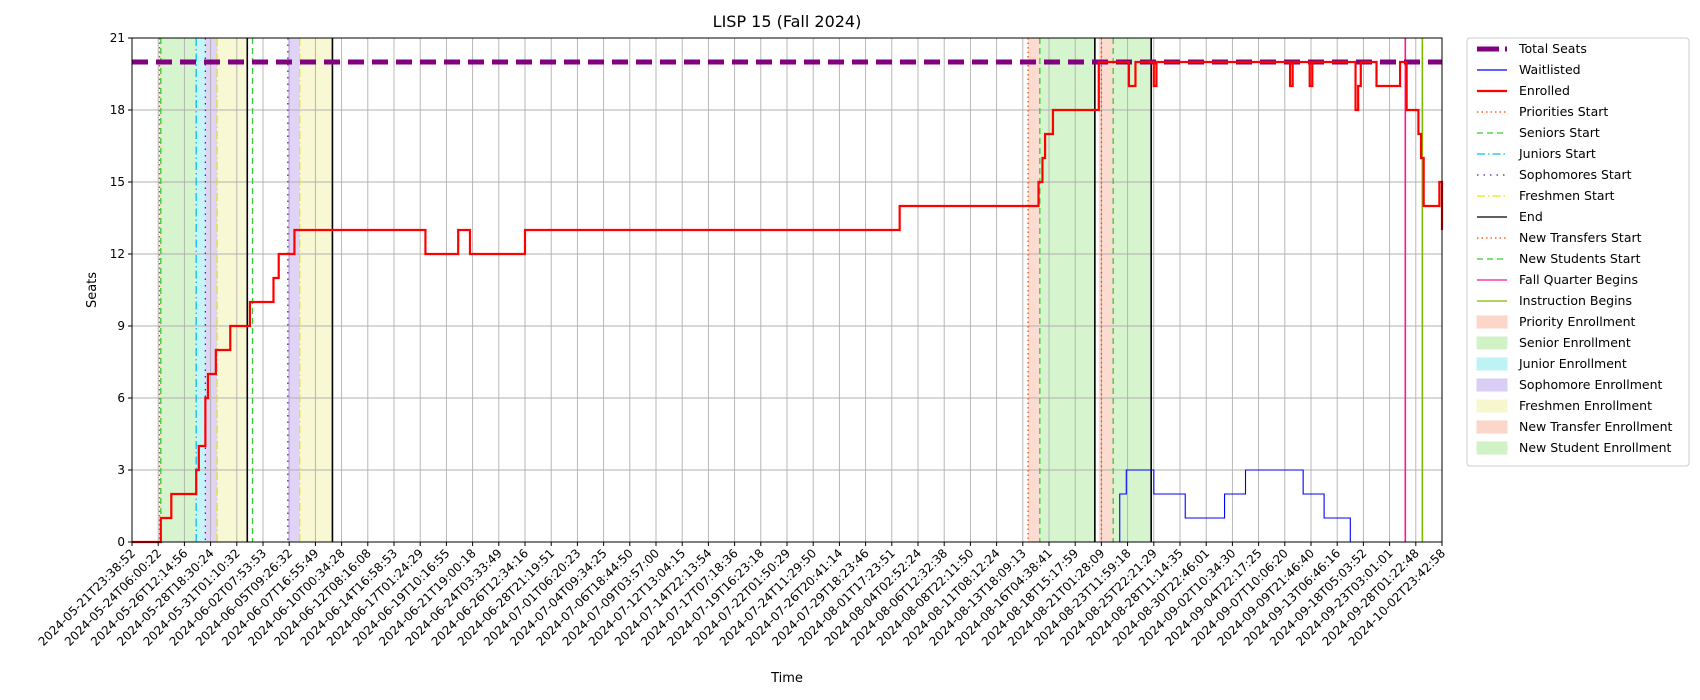  What do you see at coordinates (1580, 237) in the screenshot?
I see `legend-label-9: New Transfers Start` at bounding box center [1580, 237].